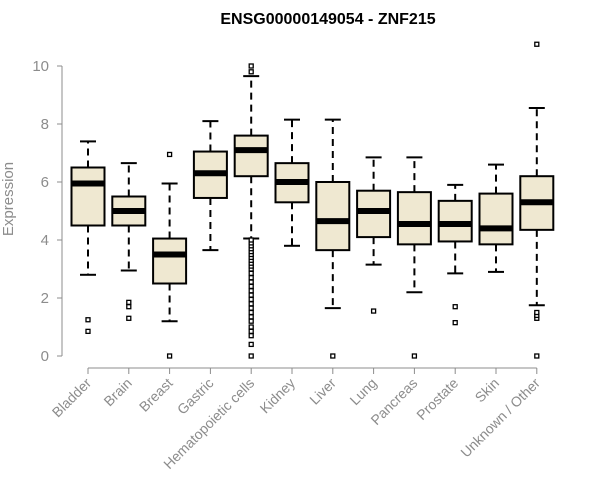 Image resolution: width=600 pixels, height=500 pixels. I want to click on x-tick-label-0: Bladder, so click(72, 398).